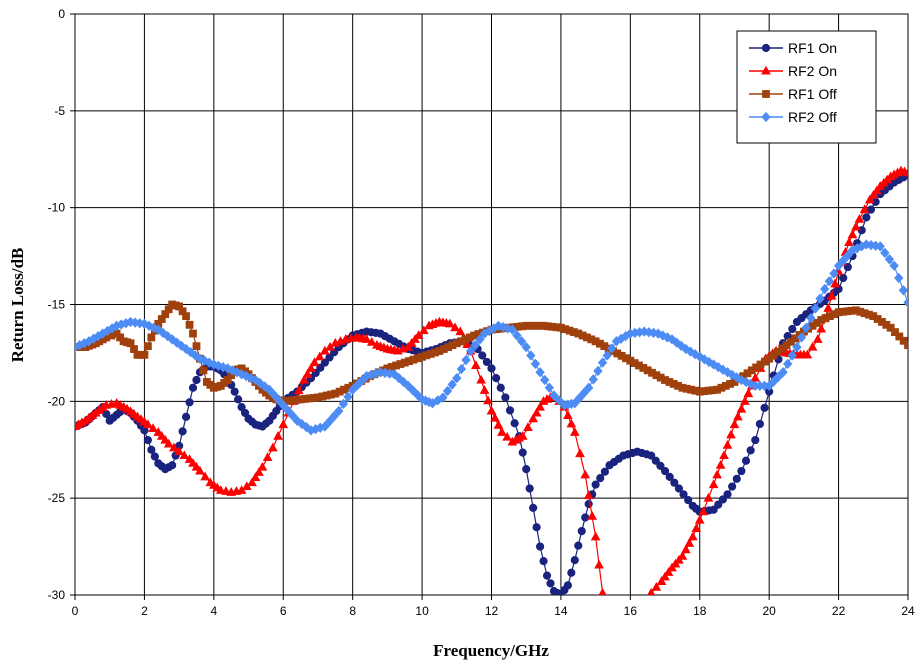  Describe the element at coordinates (57, 401) in the screenshot. I see `y-tick-label: -20` at that location.